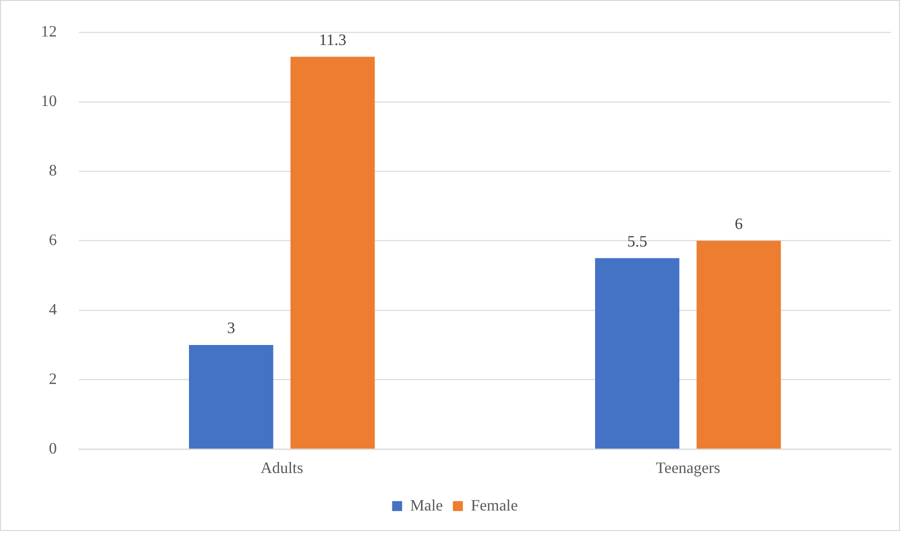 This screenshot has width=902, height=533. Describe the element at coordinates (52, 379) in the screenshot. I see `y-tick-label: 2` at that location.